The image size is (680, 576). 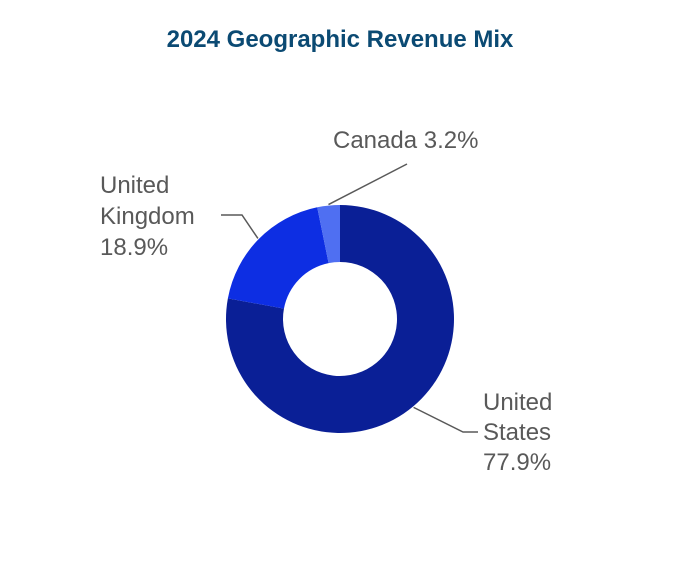 I want to click on slice-united-states, so click(x=340, y=319).